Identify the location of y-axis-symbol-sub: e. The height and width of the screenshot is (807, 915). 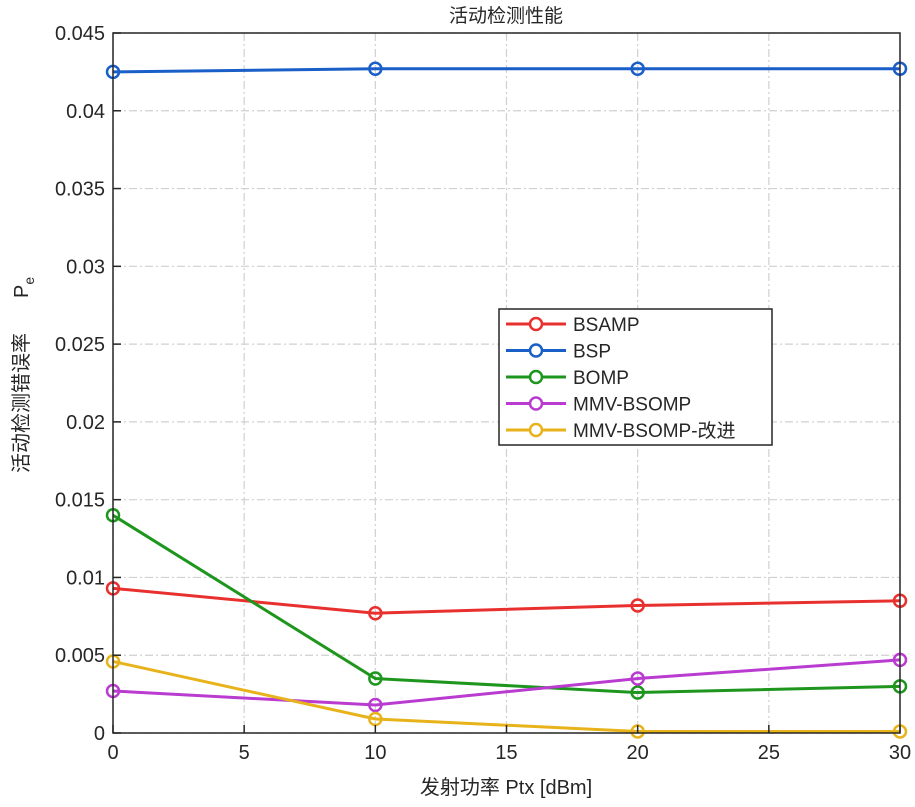
(29, 281).